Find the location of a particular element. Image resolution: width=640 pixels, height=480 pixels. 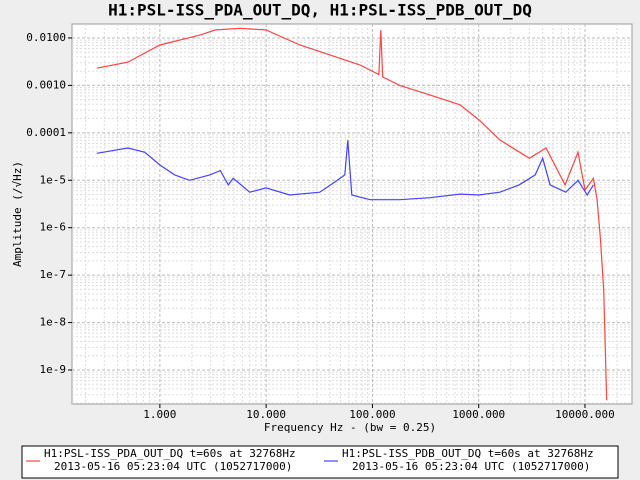

x-tick-label: 1000.000 is located at coordinates (478, 414).